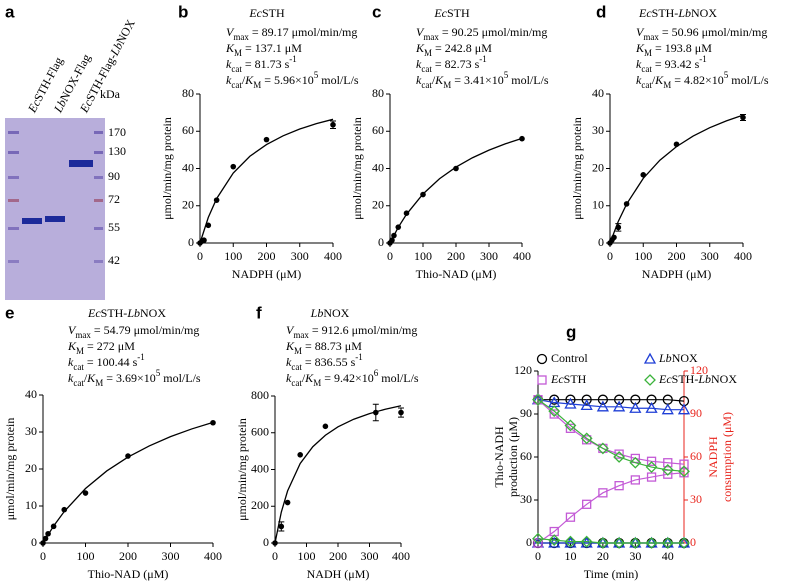 This screenshot has height=585, width=798. I want to click on text-part: = 89.17 μmol/min/mg, so click(303, 32).